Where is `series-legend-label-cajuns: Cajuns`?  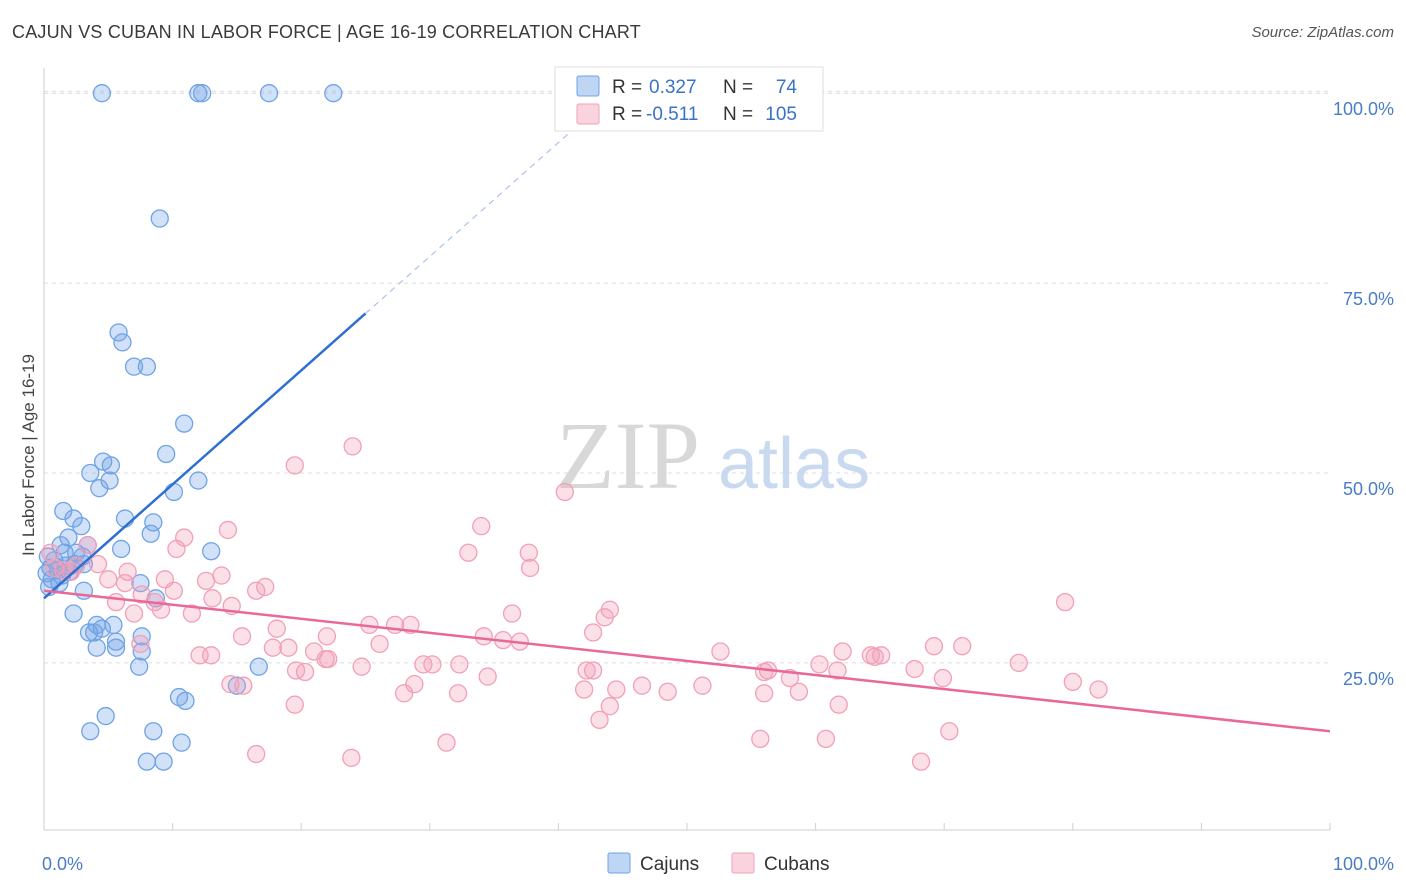 series-legend-label-cajuns: Cajuns is located at coordinates (669, 864).